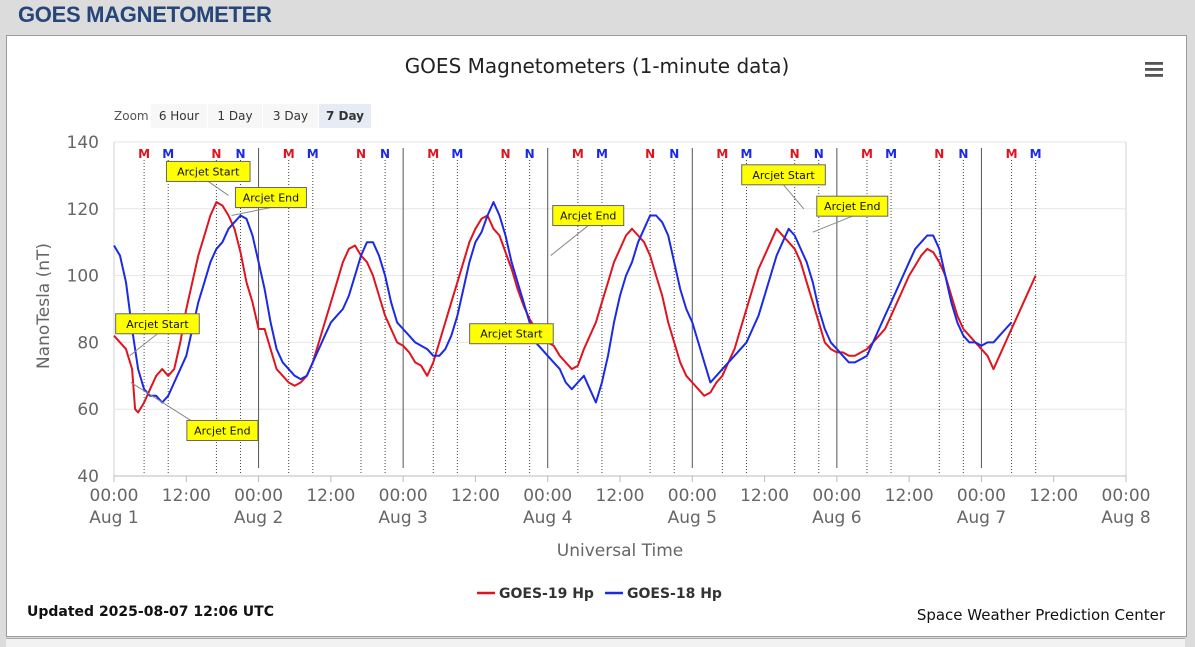 This screenshot has height=647, width=1195. I want to click on zoom-button-7-day: 7 Day, so click(345, 116).